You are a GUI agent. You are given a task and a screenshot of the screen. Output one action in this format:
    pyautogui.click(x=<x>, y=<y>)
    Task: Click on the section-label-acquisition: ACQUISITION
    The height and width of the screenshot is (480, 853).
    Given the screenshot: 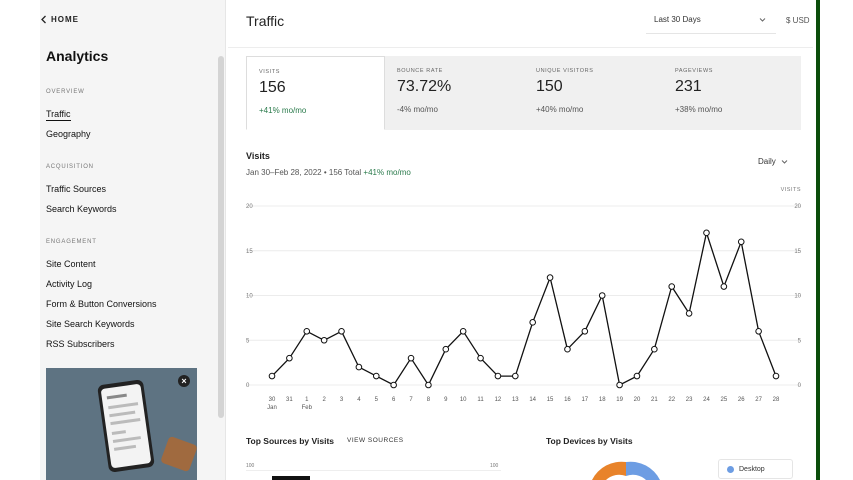 What is the action you would take?
    pyautogui.click(x=70, y=167)
    